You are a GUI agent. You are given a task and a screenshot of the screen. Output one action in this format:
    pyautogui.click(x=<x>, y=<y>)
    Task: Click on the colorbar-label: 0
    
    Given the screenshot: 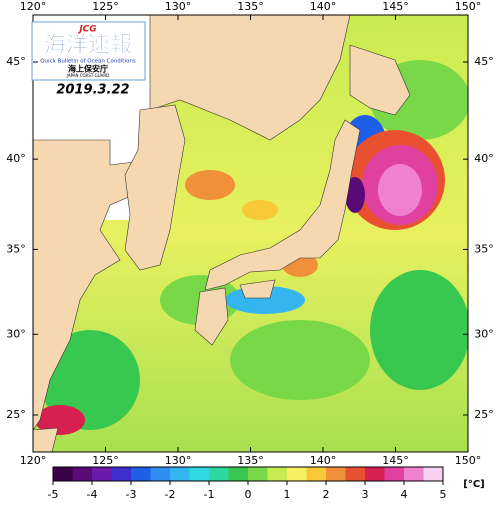 What is the action you would take?
    pyautogui.click(x=248, y=494)
    